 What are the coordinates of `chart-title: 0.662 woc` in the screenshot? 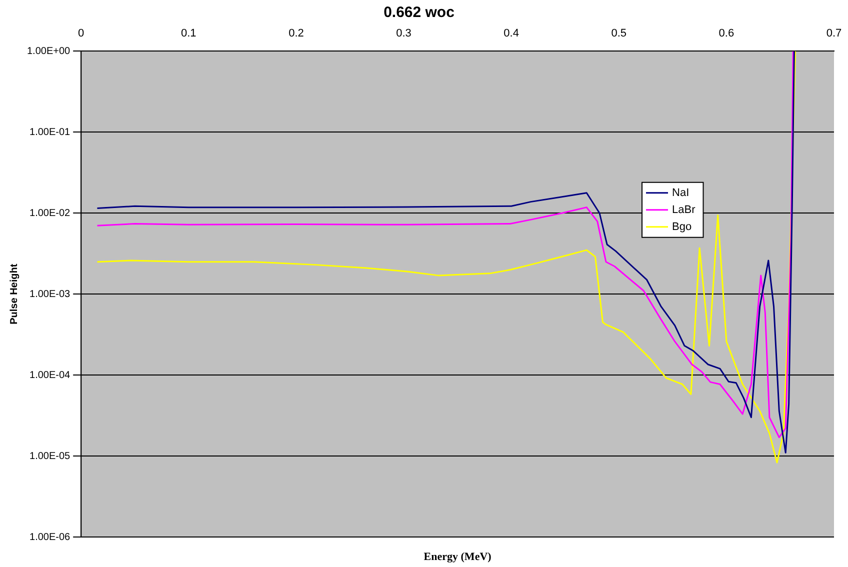 It's located at (419, 13).